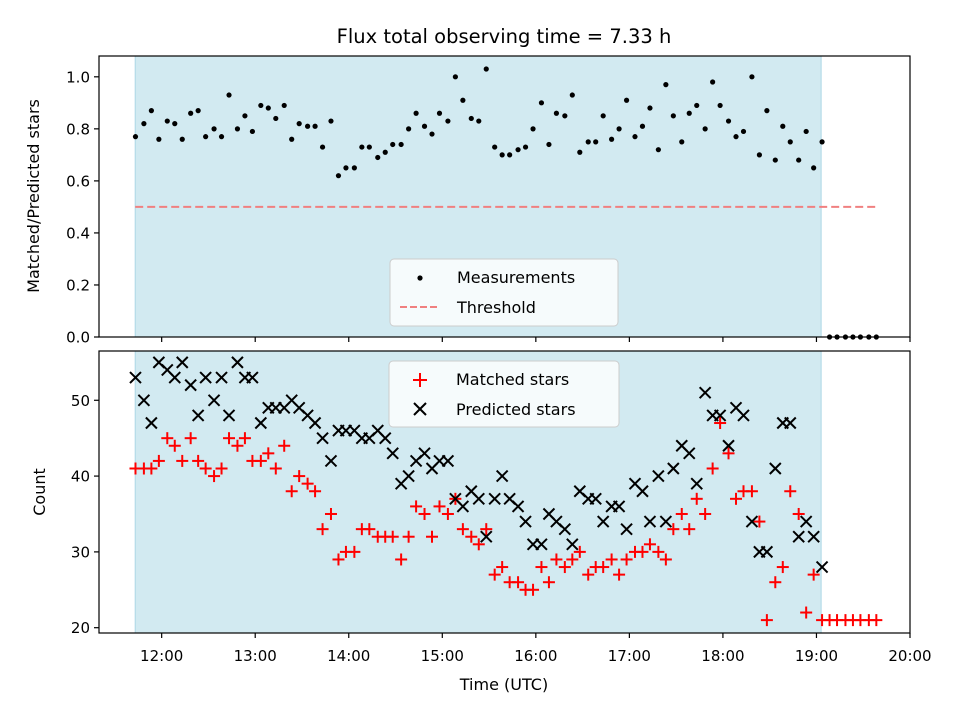 The width and height of the screenshot is (960, 724). I want to click on bottom-y-tick-label: 40, so click(80, 477).